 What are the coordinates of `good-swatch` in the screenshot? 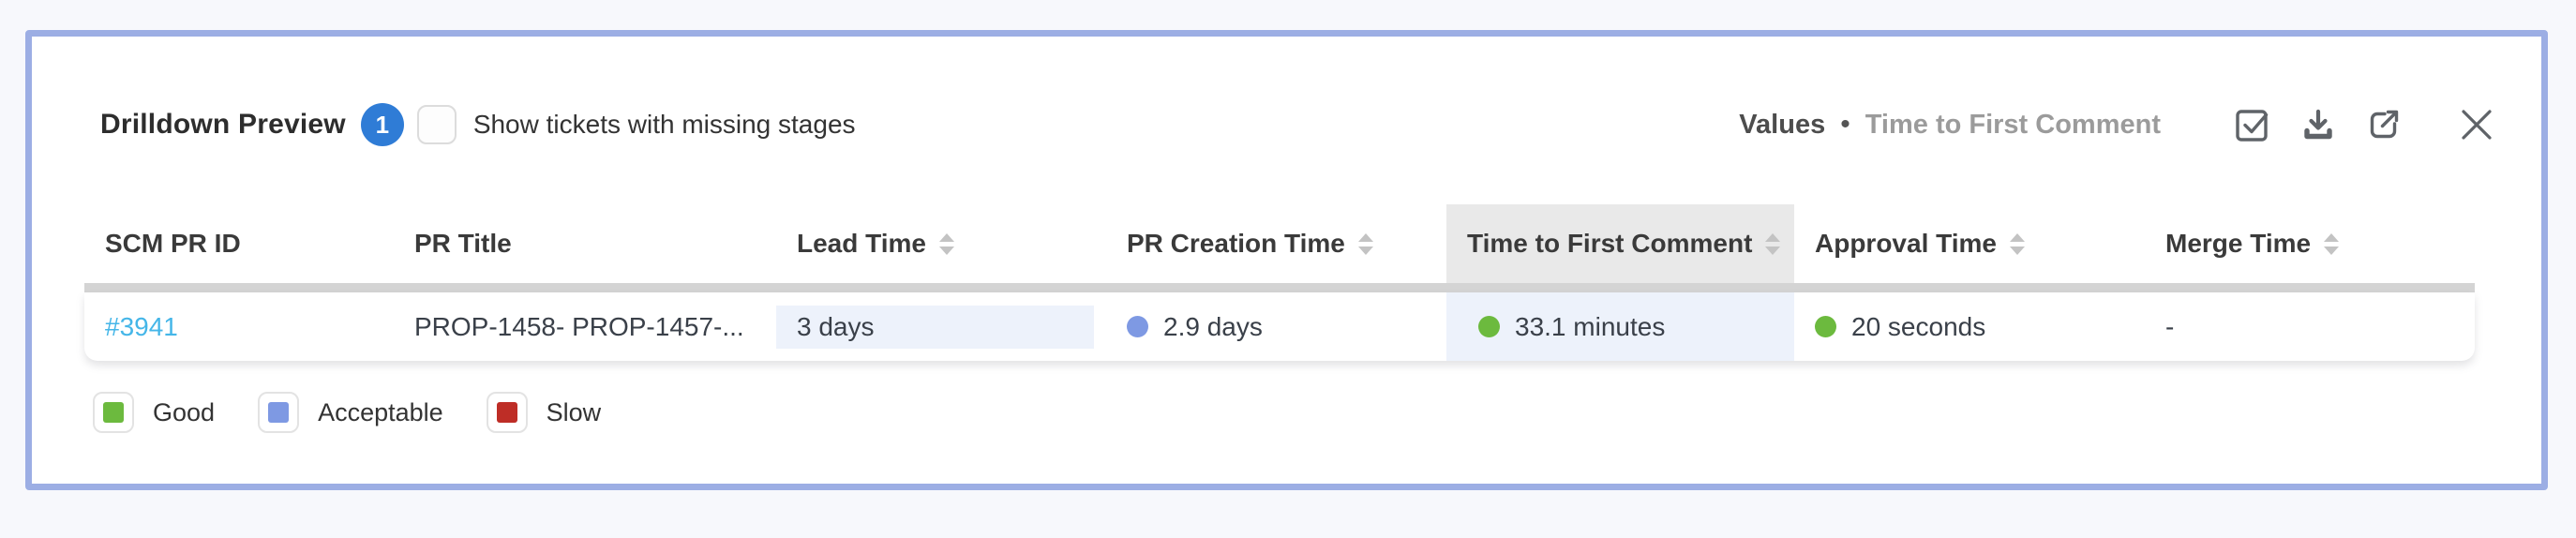 It's located at (114, 412).